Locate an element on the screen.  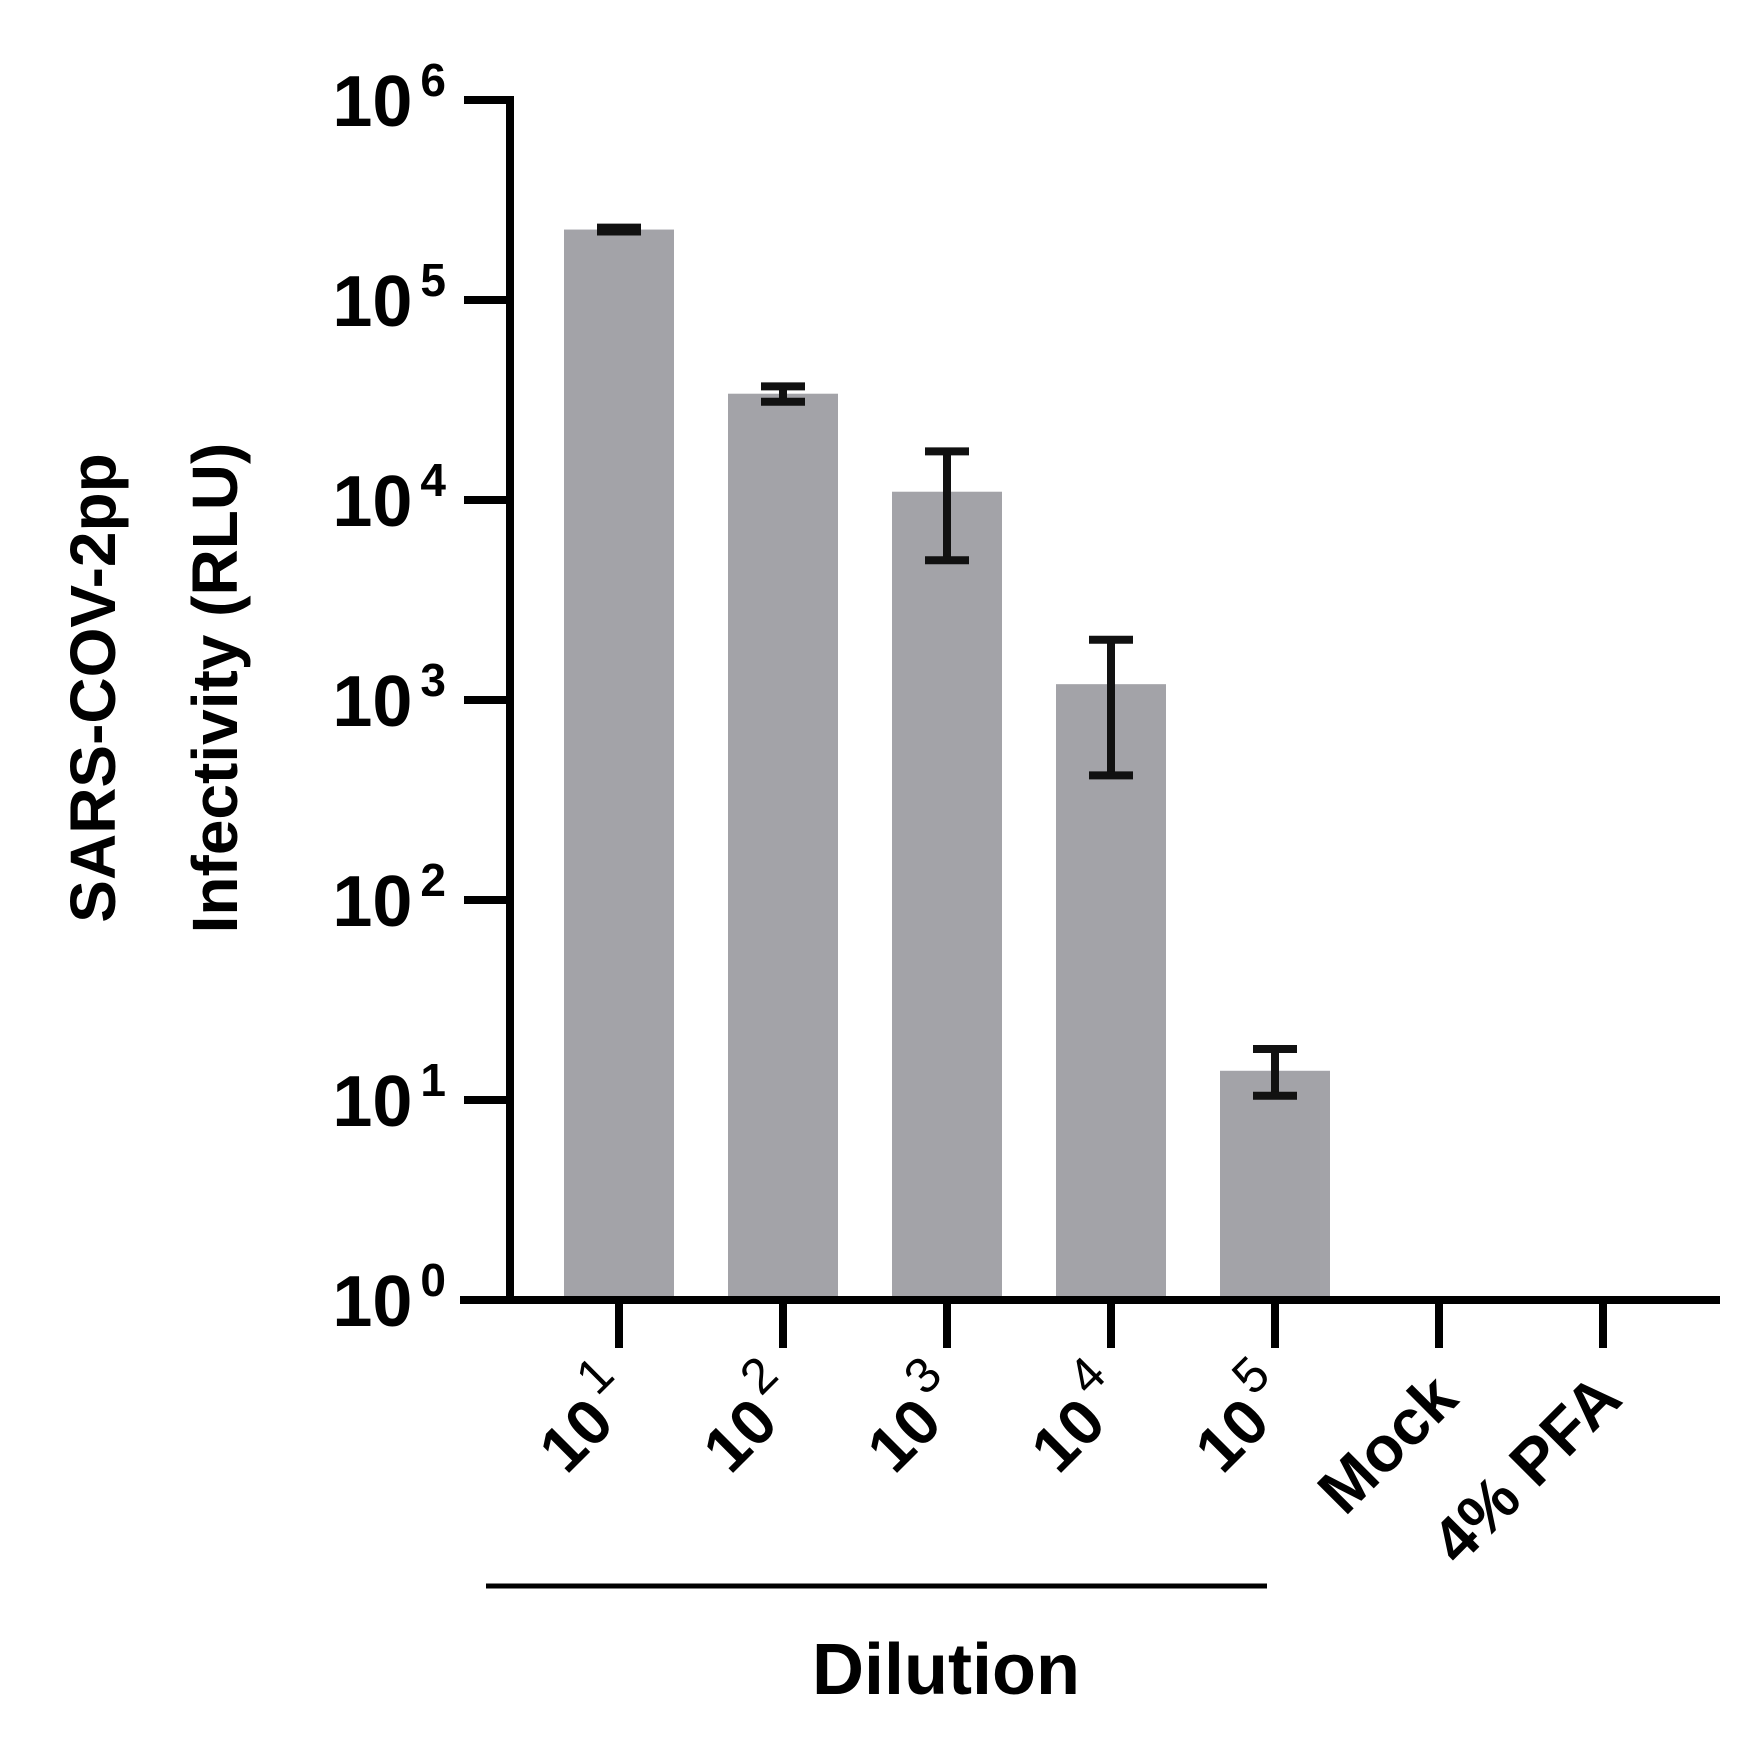
x-tick-label: 10⁴ is located at coordinates (1072, 1416).